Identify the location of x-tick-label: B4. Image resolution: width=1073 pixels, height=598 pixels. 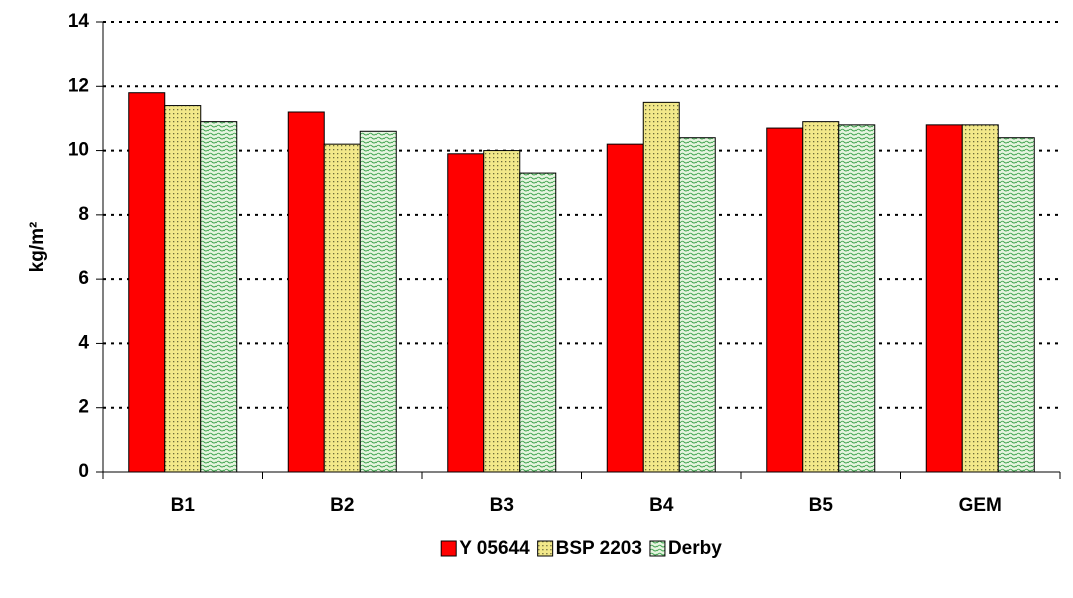
(661, 505).